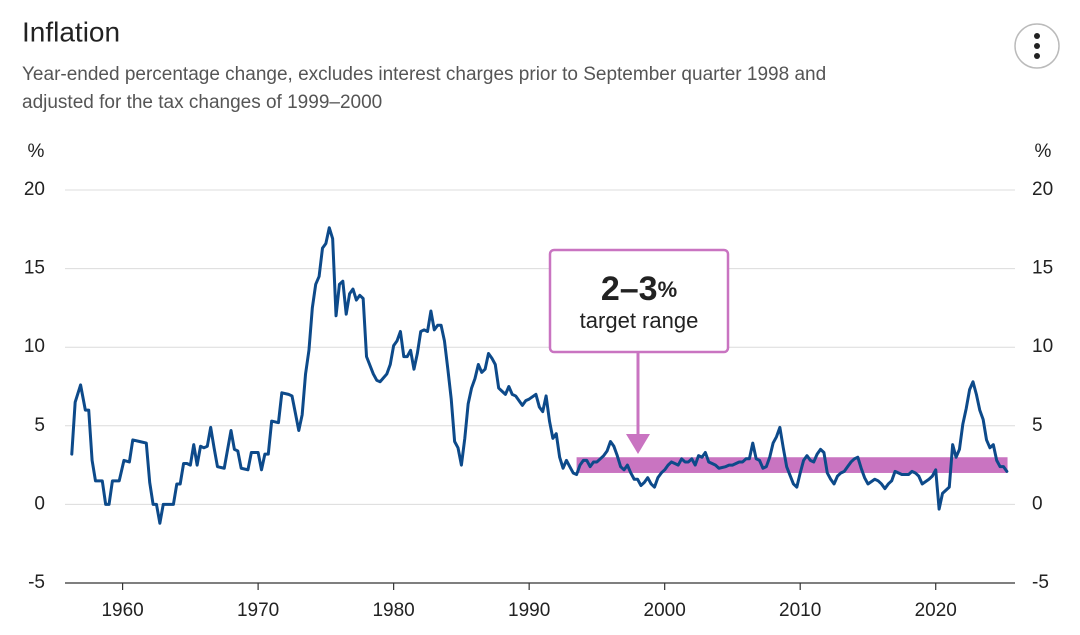 This screenshot has height=635, width=1080. Describe the element at coordinates (1043, 151) in the screenshot. I see `y2-unit: %` at that location.